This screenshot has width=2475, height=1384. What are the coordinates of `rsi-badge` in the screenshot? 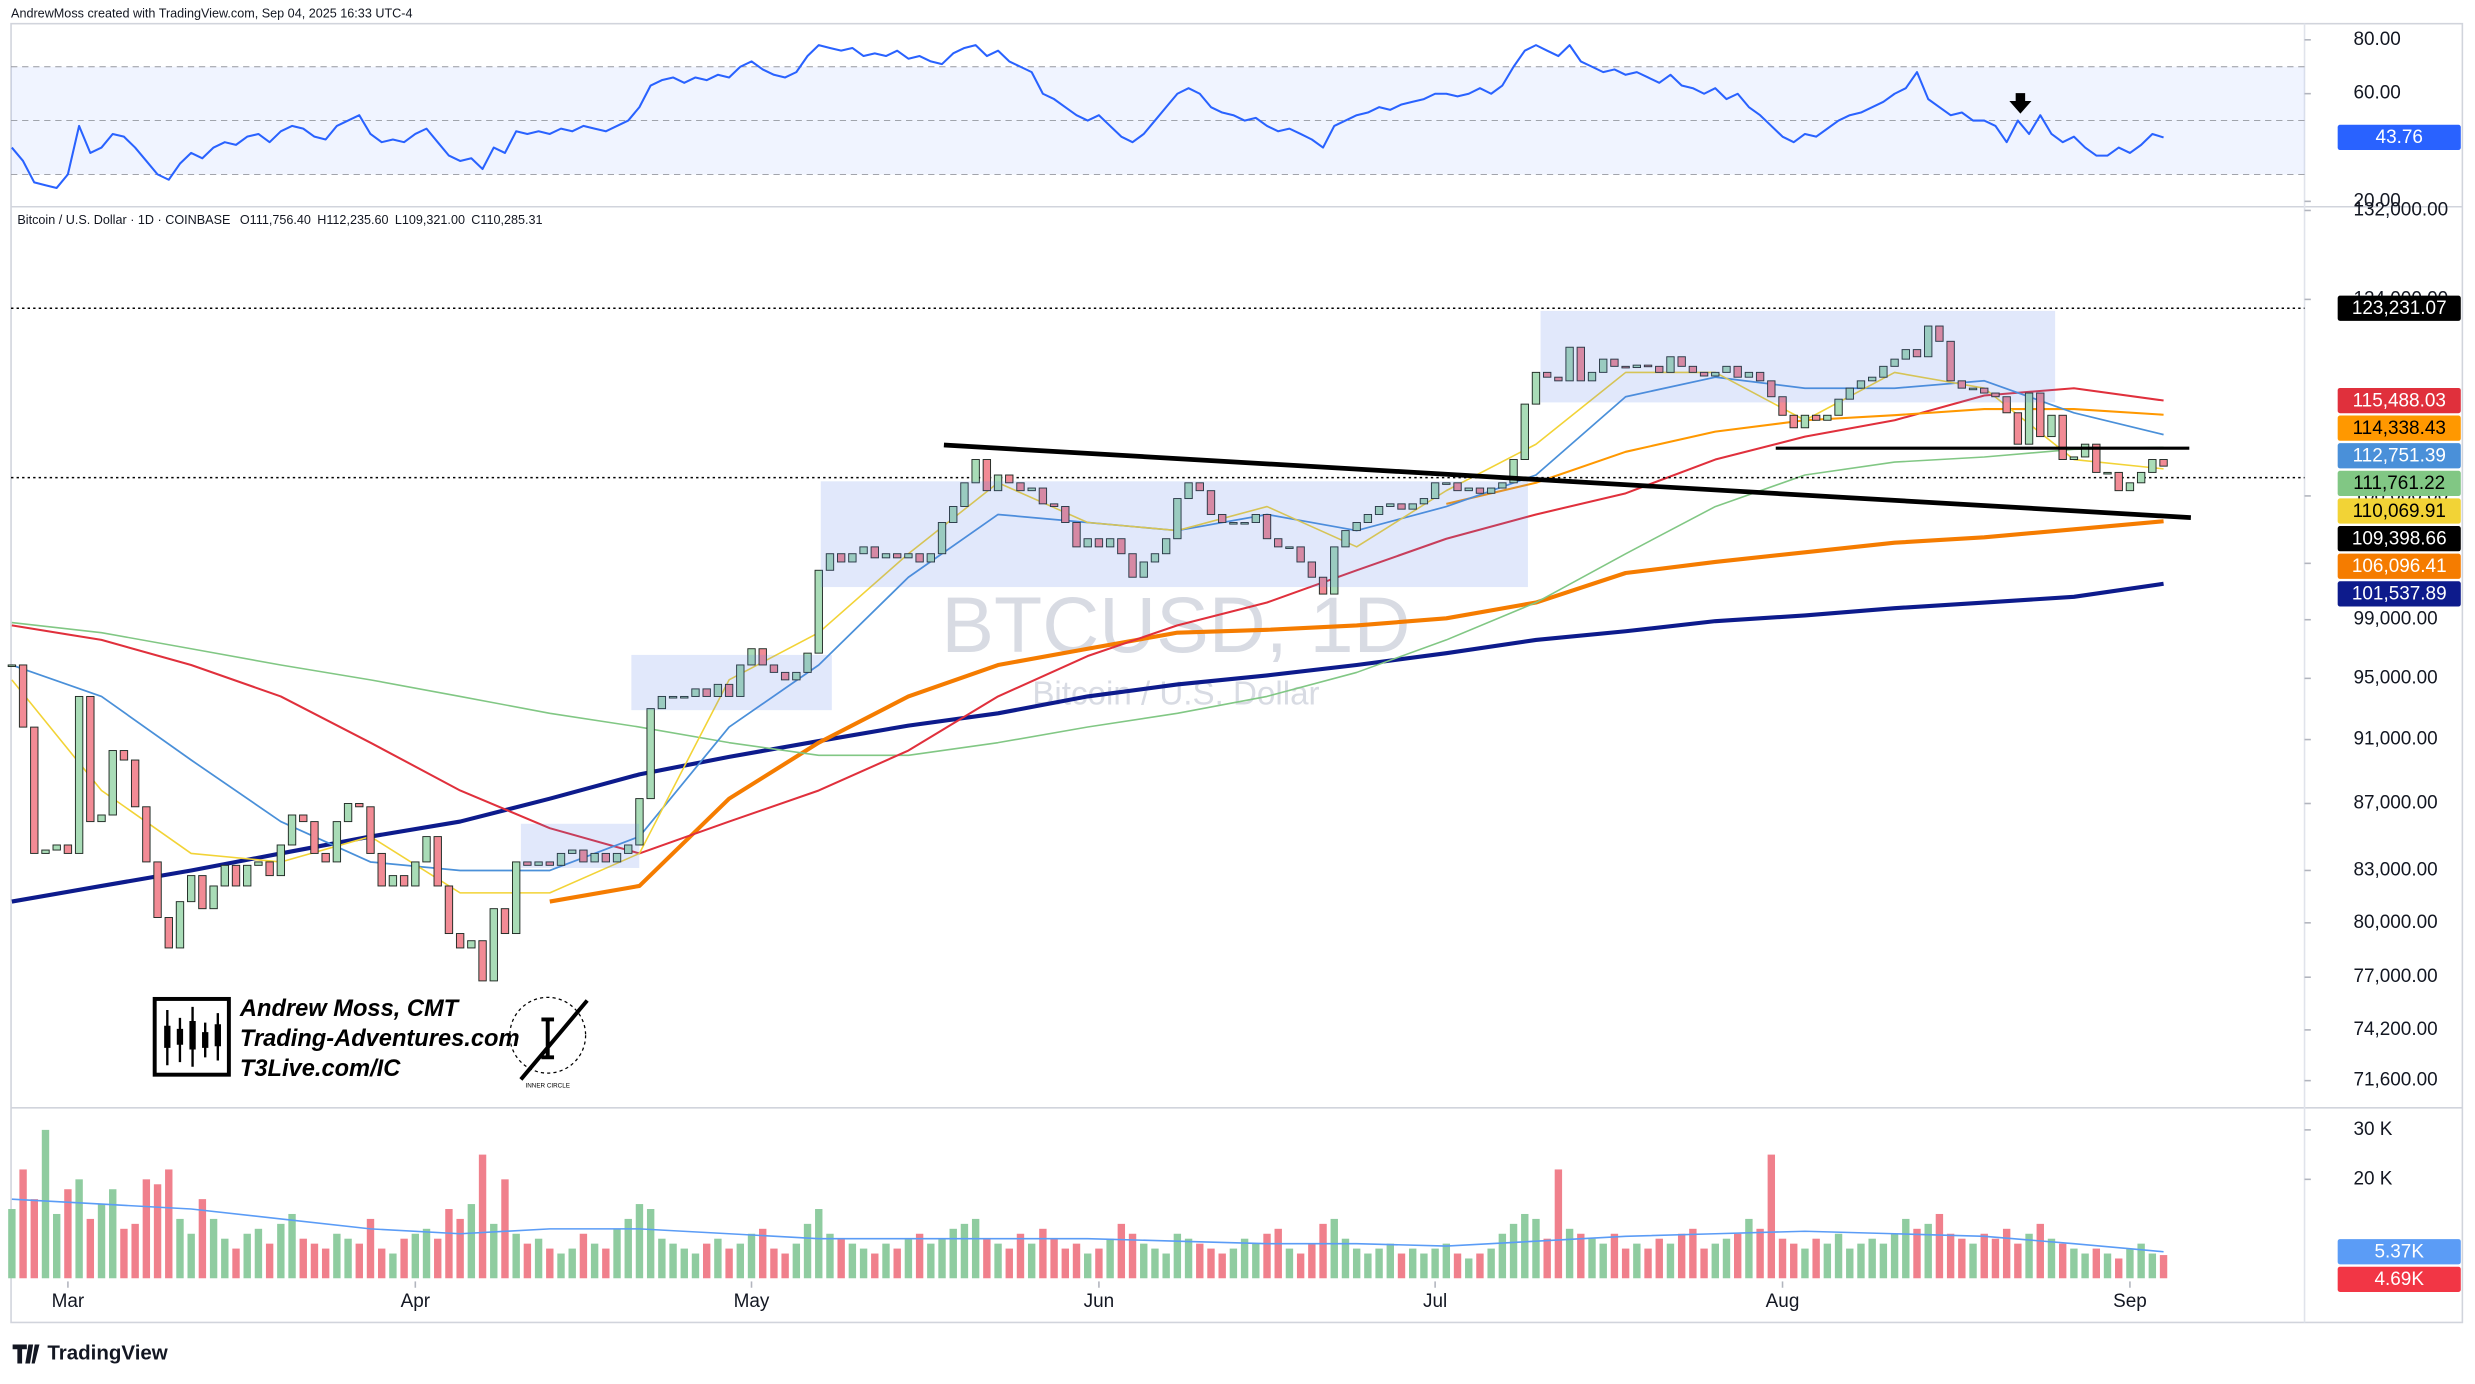 It's located at (2399, 137).